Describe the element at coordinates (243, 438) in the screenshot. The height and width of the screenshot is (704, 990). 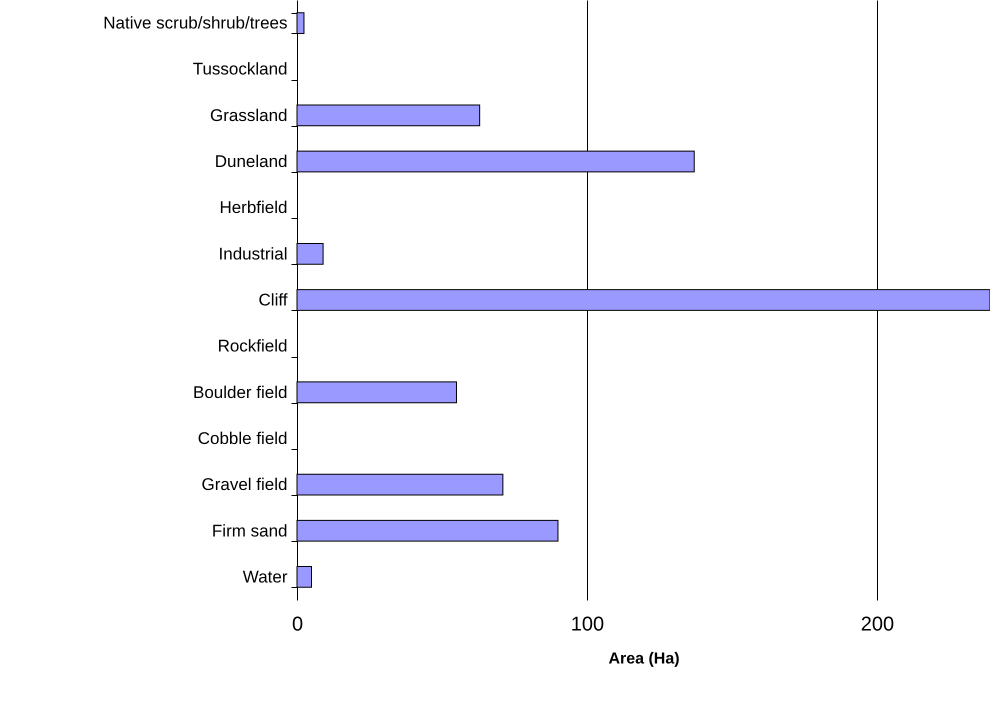
I see `y-tick-label: Cobble field` at that location.